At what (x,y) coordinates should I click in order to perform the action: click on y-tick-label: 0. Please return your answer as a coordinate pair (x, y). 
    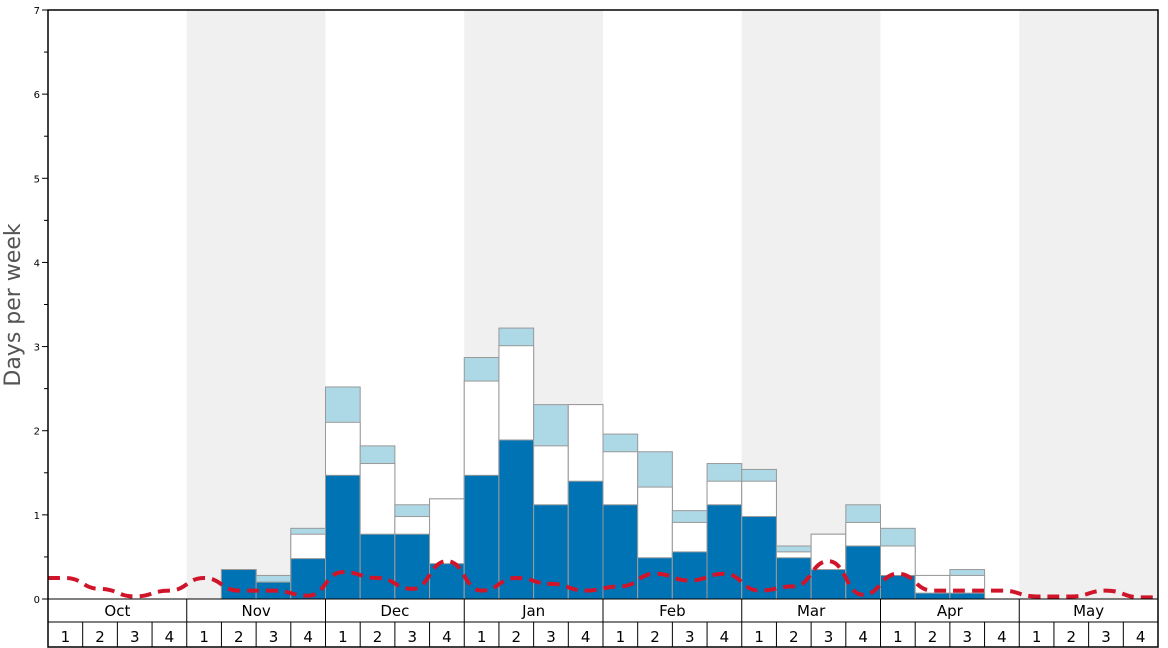
    Looking at the image, I should click on (37, 600).